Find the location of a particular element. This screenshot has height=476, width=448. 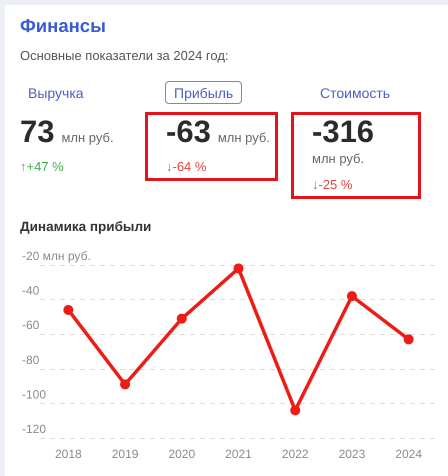

y-tick-label: -60 is located at coordinates (31, 325).